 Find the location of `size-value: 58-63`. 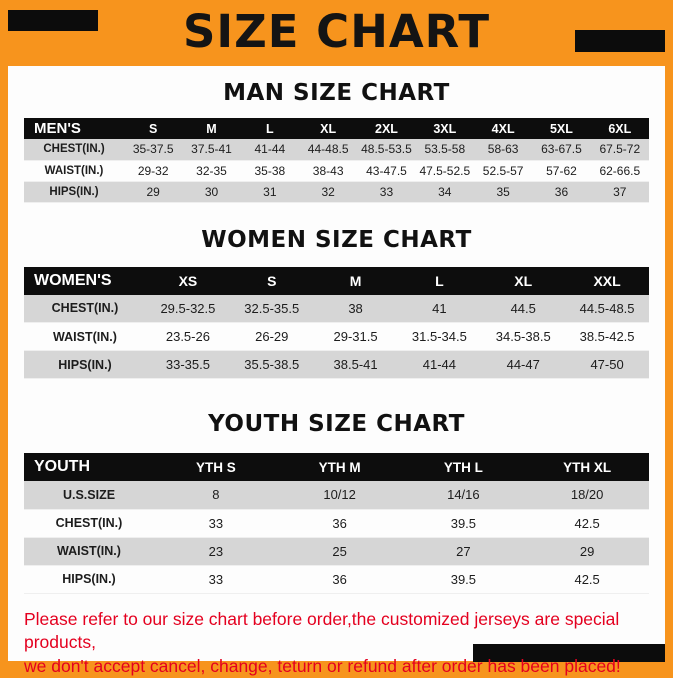

size-value: 58-63 is located at coordinates (503, 149).